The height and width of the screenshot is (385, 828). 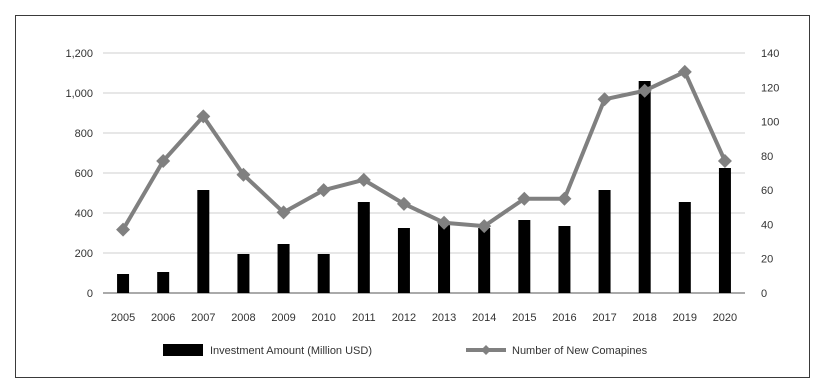 I want to click on y-right-tick-label: 20, so click(x=767, y=260).